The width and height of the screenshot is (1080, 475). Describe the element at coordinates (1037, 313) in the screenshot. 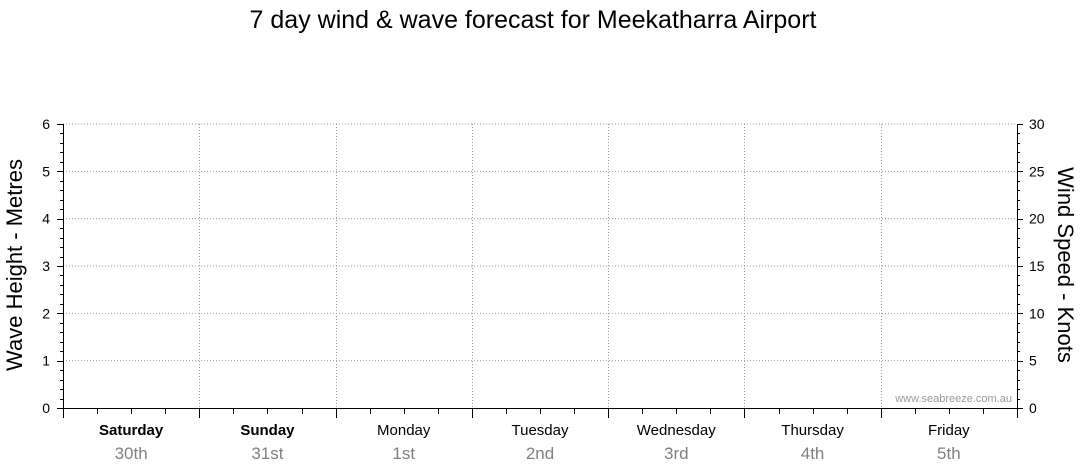

I see `right-tick-label: 10` at that location.